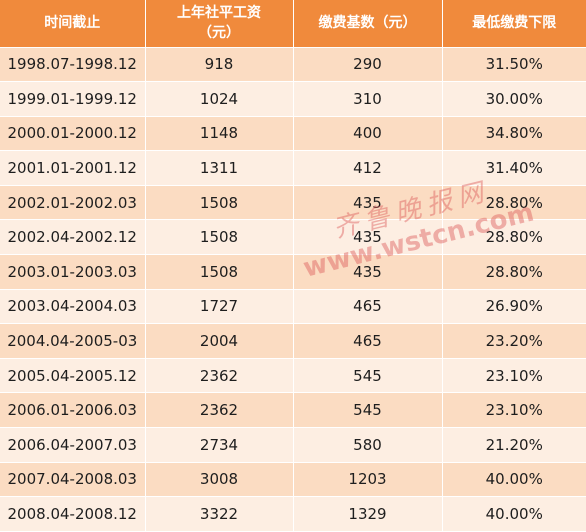 Image resolution: width=586 pixels, height=532 pixels. Describe the element at coordinates (219, 307) in the screenshot. I see `cell-avg-salary: 1727` at that location.